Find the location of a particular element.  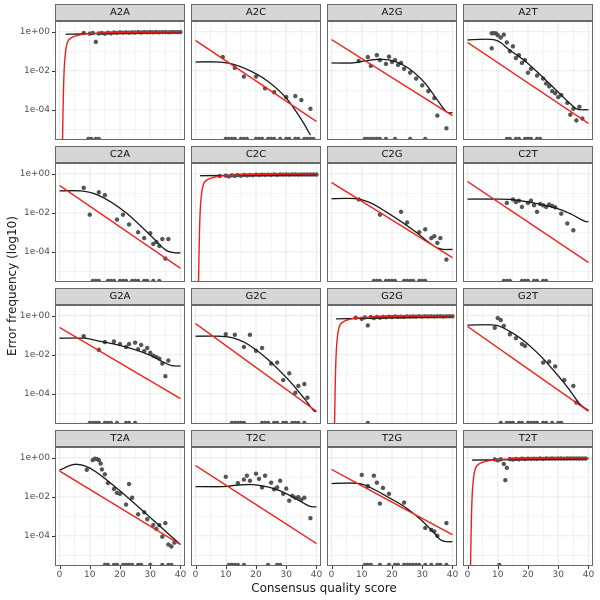

facet-panel-A2G is located at coordinates (392, 80).